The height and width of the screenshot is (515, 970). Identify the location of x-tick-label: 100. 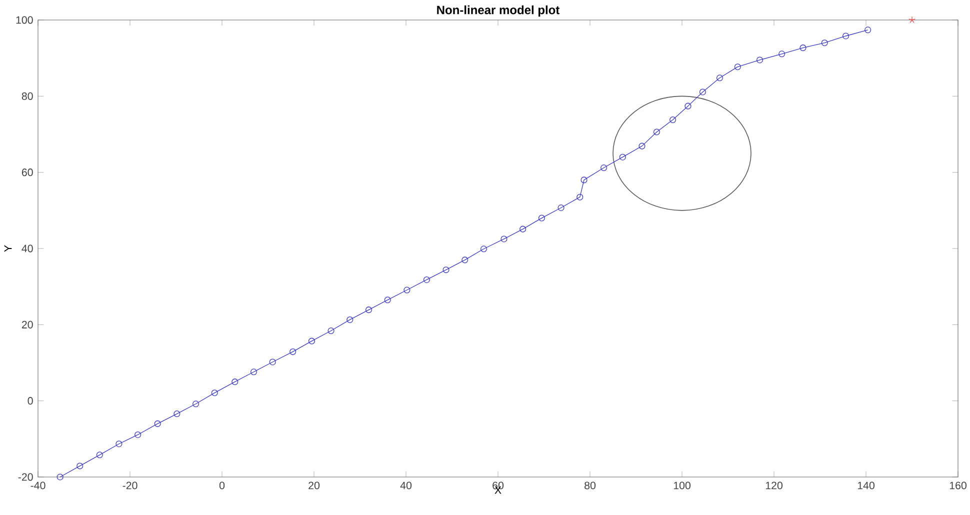
(682, 486).